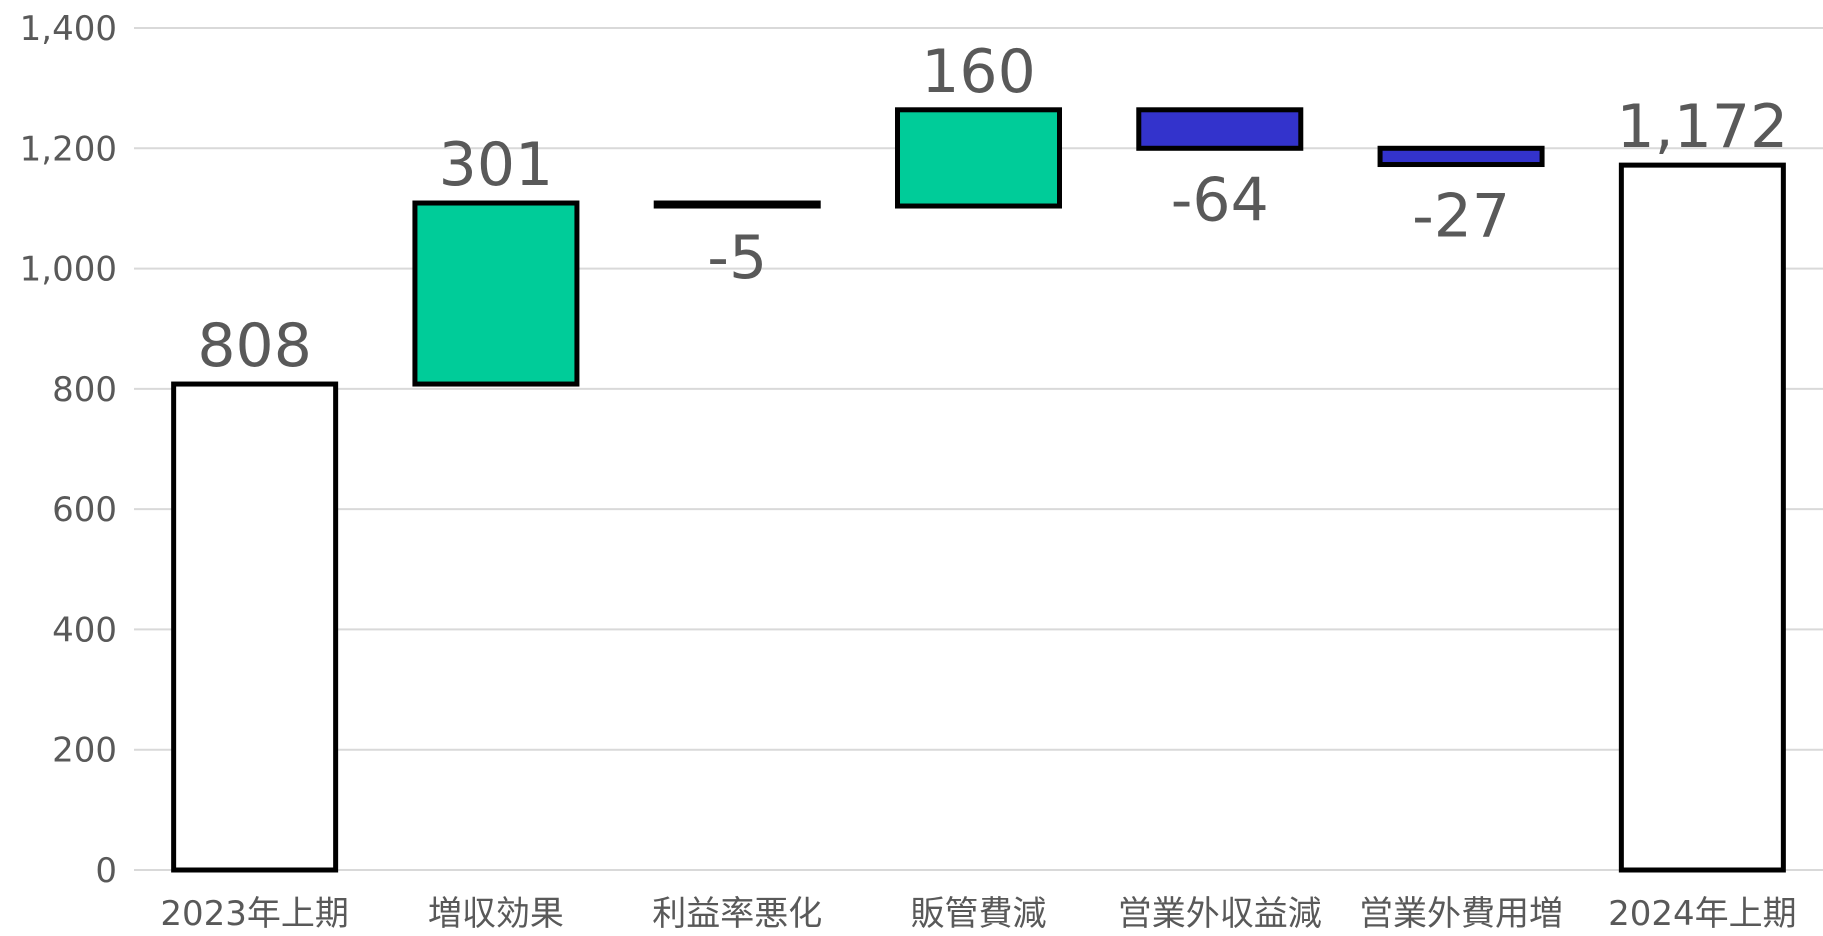 The height and width of the screenshot is (936, 1823). What do you see at coordinates (68, 149) in the screenshot?
I see `y-tick-label: 1,200` at bounding box center [68, 149].